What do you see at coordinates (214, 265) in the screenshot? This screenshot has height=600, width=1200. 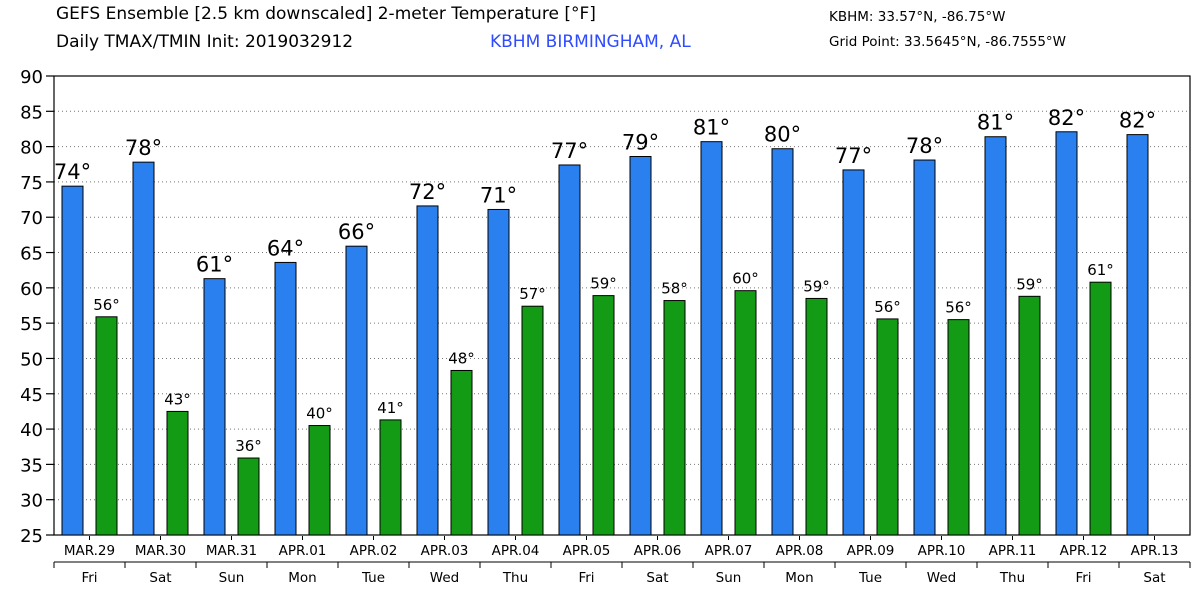 I see `tmax-value-label: 61°` at bounding box center [214, 265].